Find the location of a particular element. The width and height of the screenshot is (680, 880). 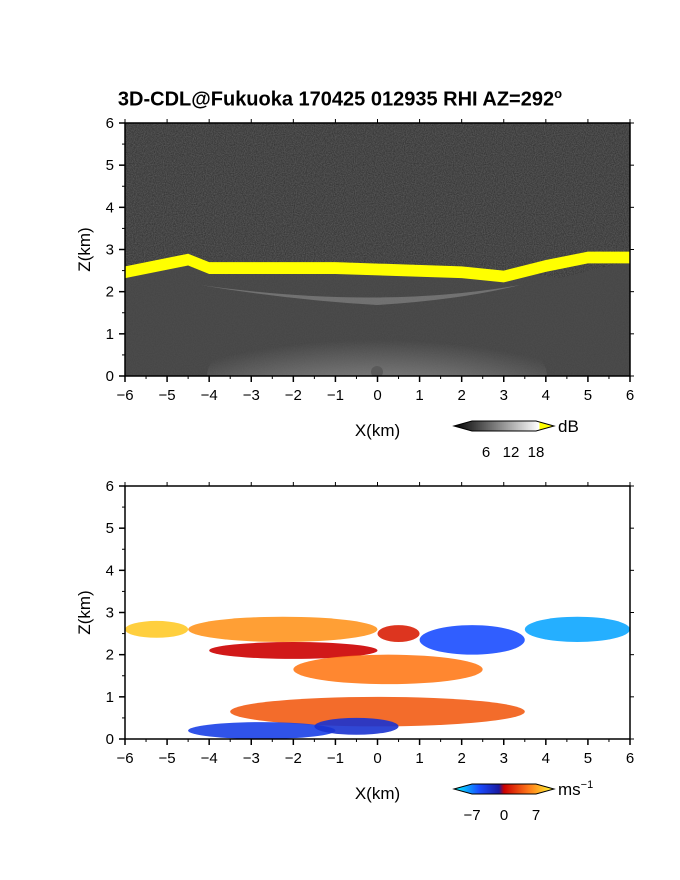

velocity-colorbar-tick: 7 is located at coordinates (536, 815).